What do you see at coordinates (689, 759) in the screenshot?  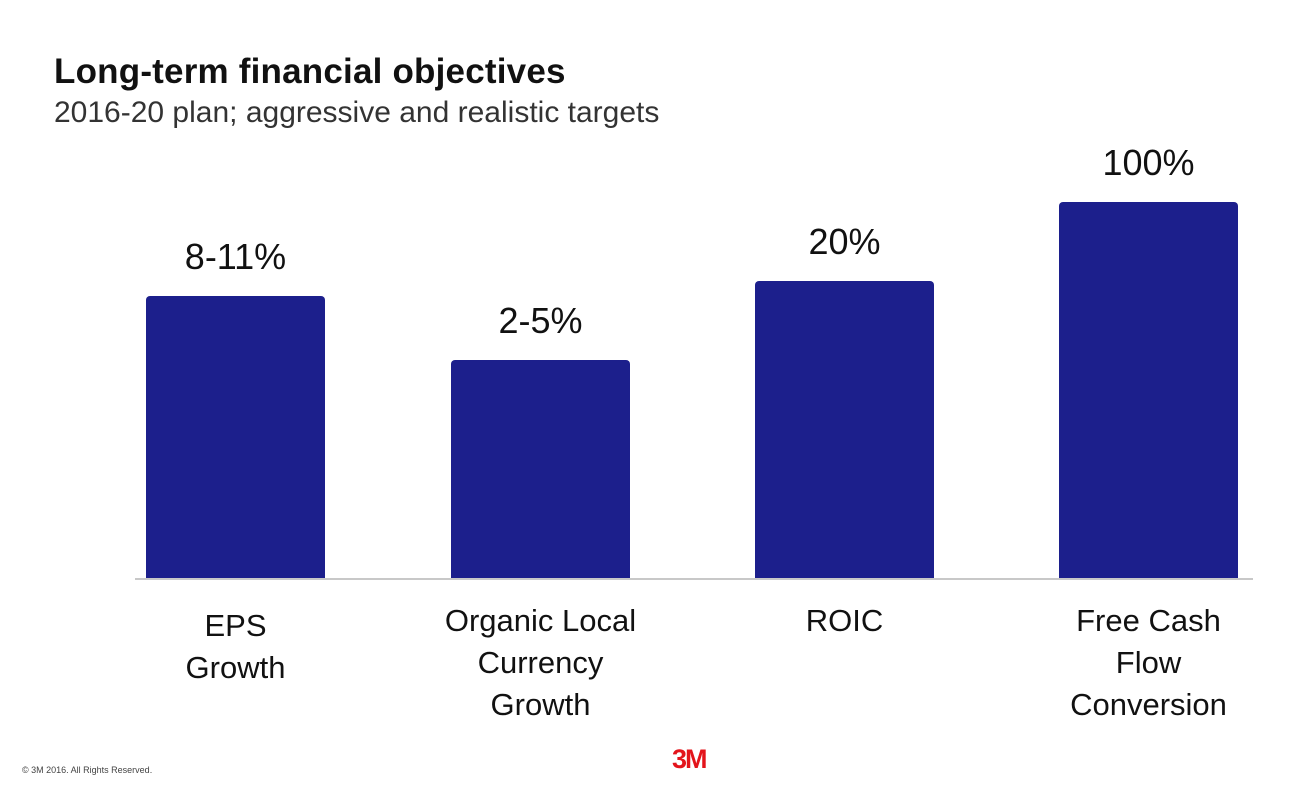 I see `3m-logo: 3M` at bounding box center [689, 759].